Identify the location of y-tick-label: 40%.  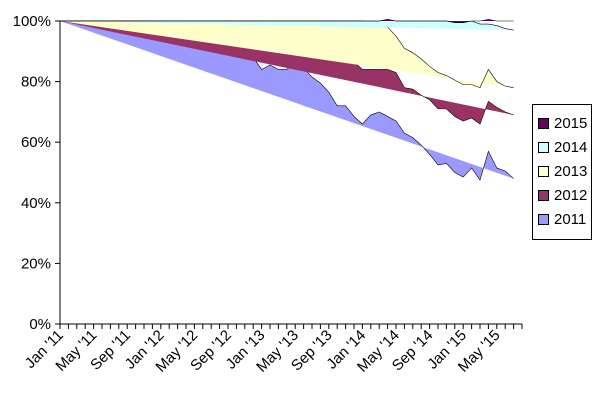
(36, 203).